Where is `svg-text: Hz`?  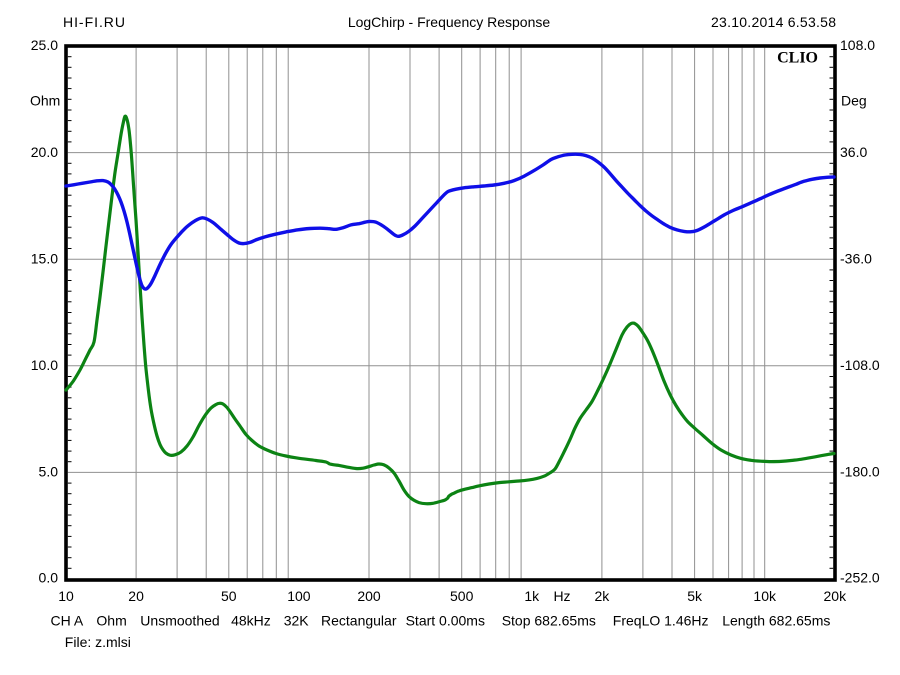
svg-text: Hz is located at coordinates (561, 596).